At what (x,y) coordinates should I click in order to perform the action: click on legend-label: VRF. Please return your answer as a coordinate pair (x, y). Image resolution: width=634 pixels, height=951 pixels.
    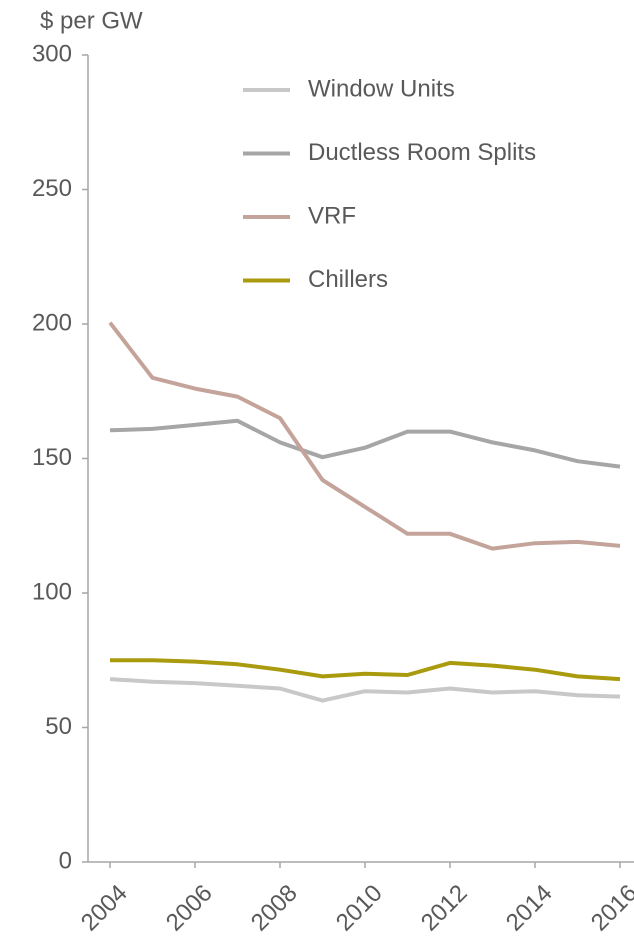
    Looking at the image, I should click on (332, 215).